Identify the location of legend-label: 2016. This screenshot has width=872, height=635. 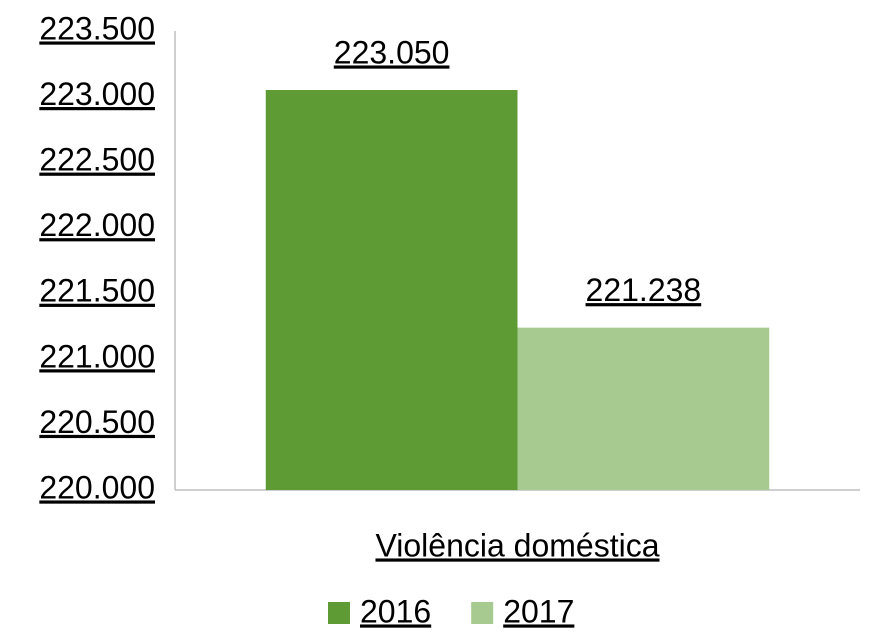
(395, 611).